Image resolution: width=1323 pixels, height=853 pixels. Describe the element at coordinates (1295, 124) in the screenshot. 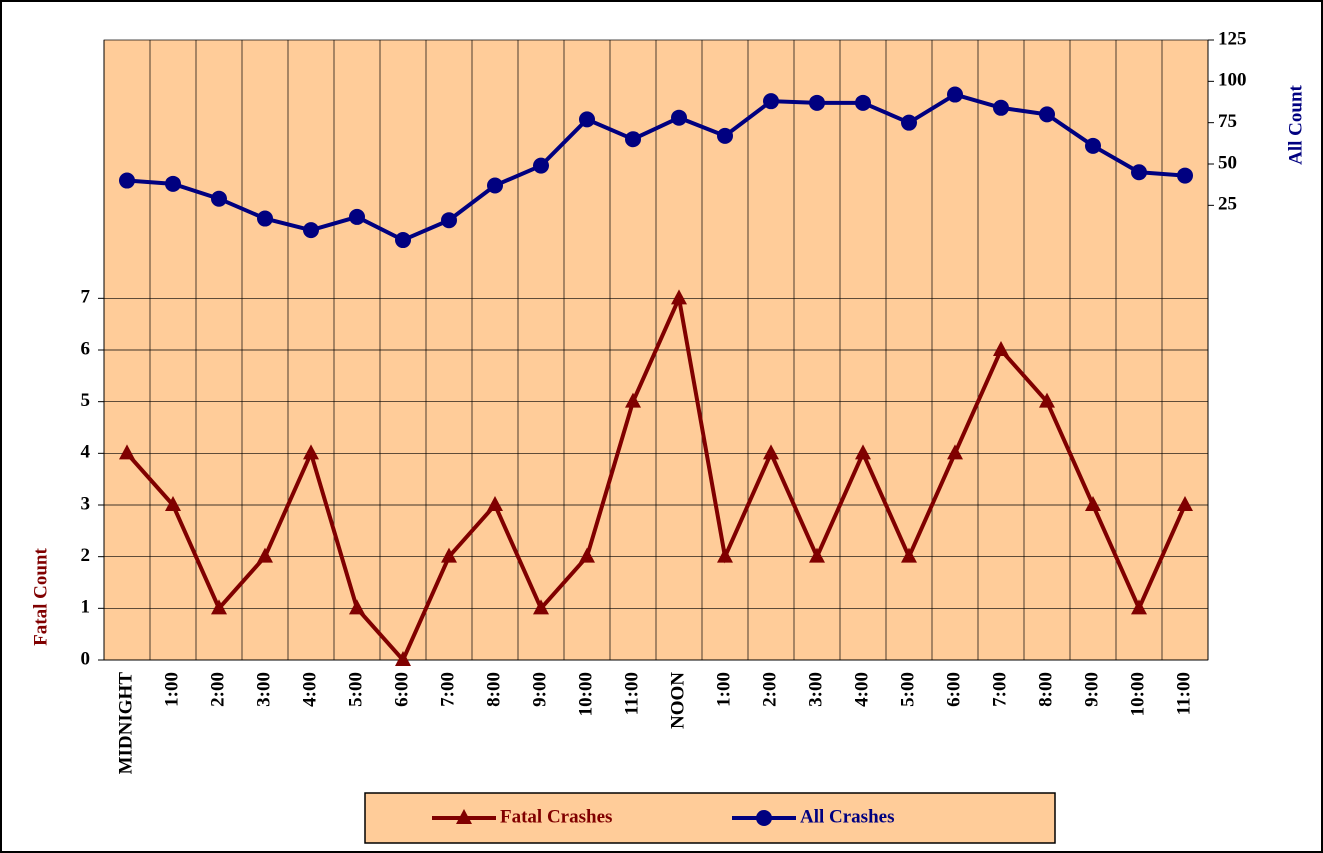

I see `y2-axis-label: All Count` at that location.